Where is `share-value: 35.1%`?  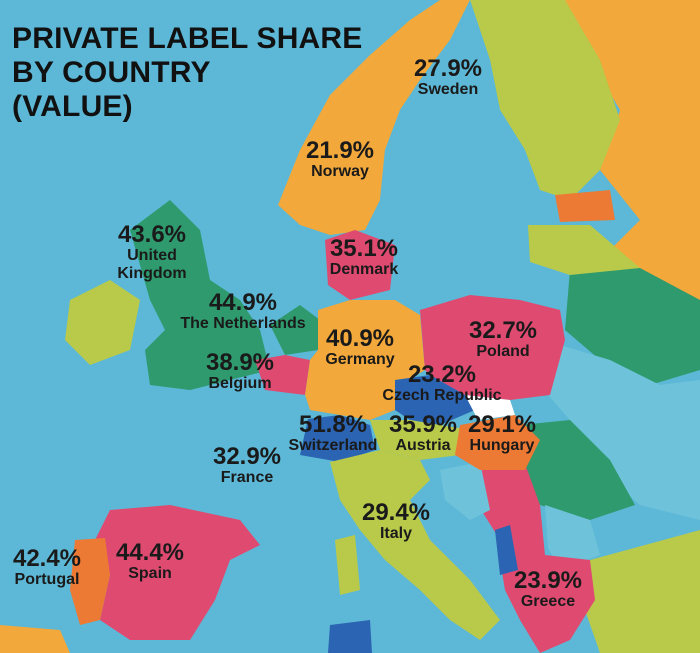 share-value: 35.1% is located at coordinates (364, 248).